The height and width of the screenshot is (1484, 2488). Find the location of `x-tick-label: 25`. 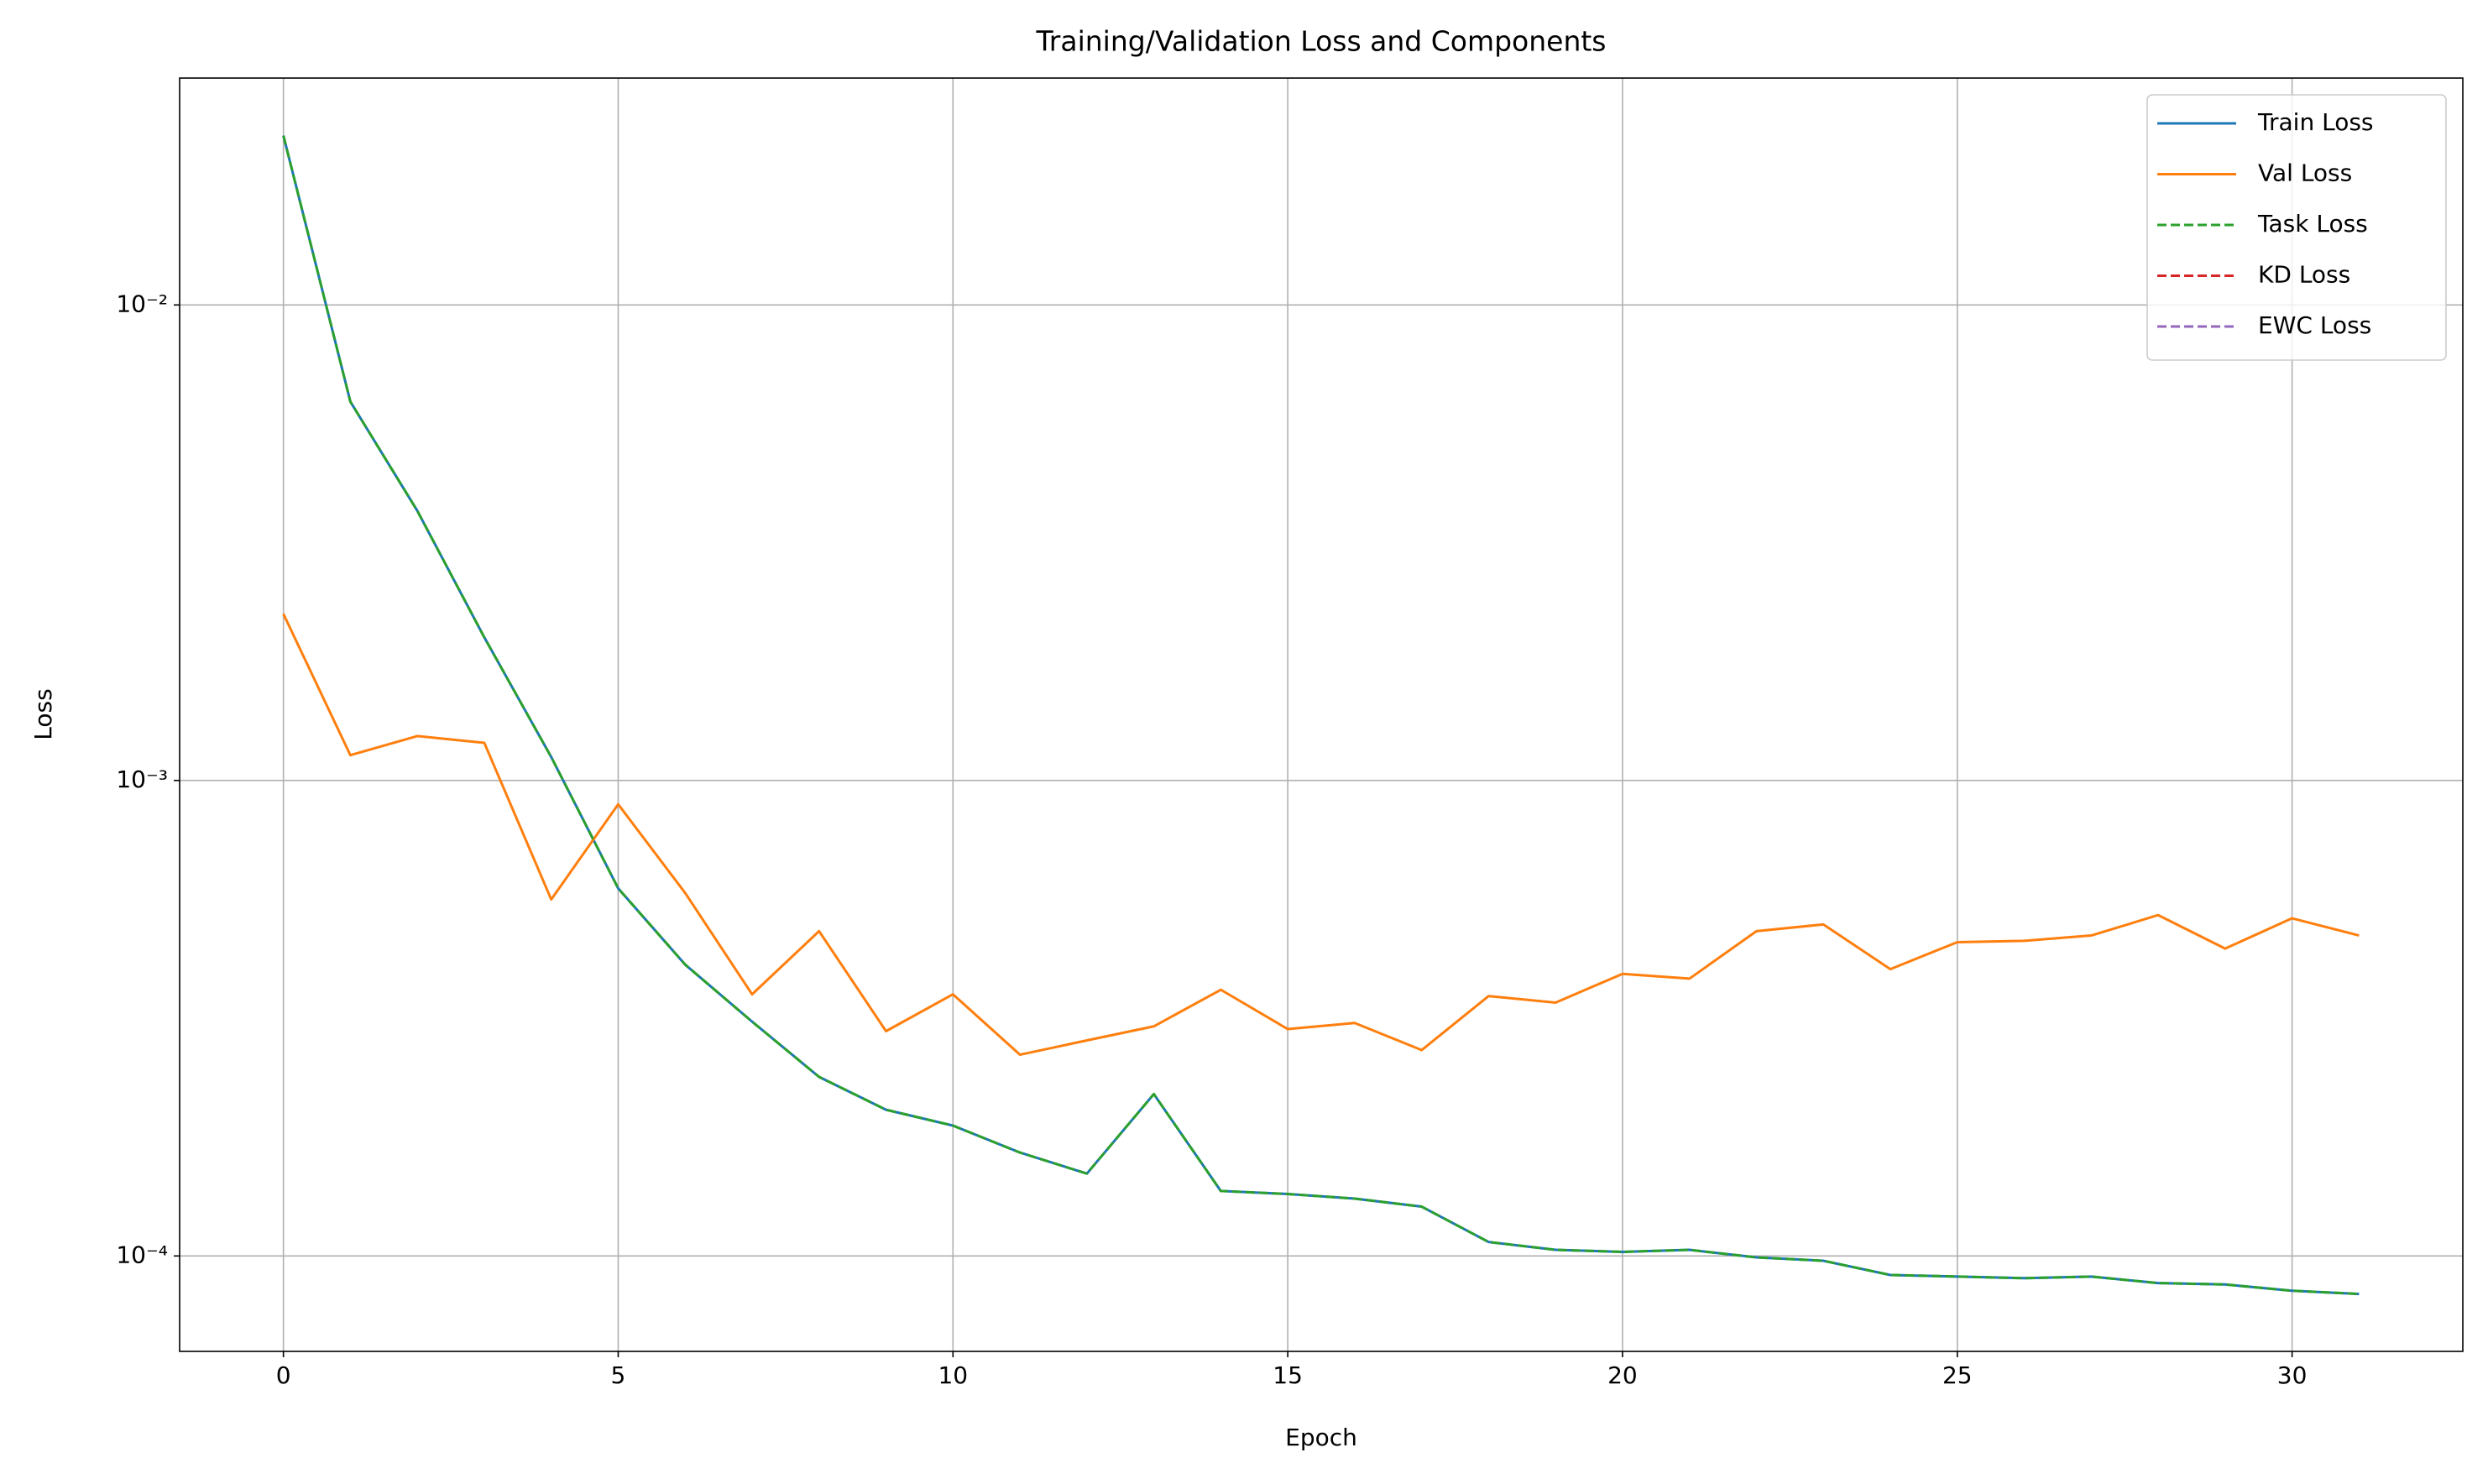

x-tick-label: 25 is located at coordinates (1957, 1375).